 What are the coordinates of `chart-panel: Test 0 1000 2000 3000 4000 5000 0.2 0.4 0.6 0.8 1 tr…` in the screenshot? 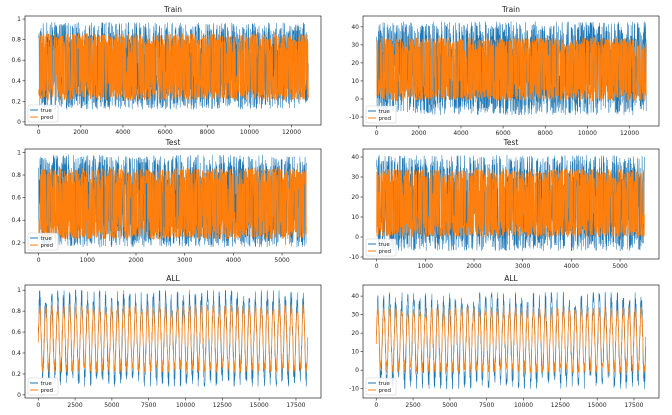 It's located at (166, 201).